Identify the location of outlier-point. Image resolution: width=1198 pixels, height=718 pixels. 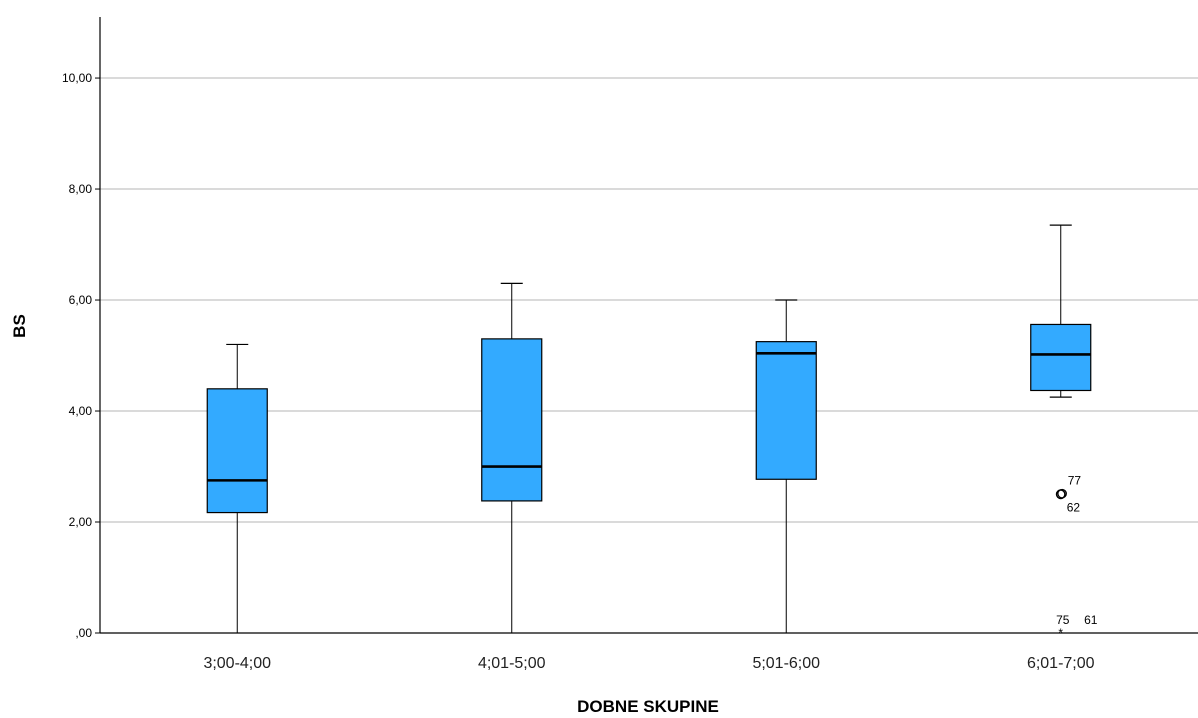
(1062, 493).